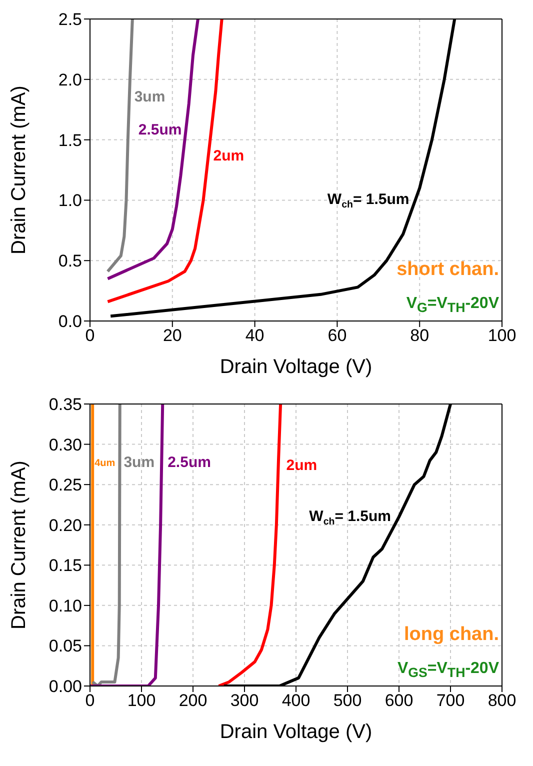 Image resolution: width=533 pixels, height=766 pixels. I want to click on y-tick-label: 0.00, so click(65, 686).